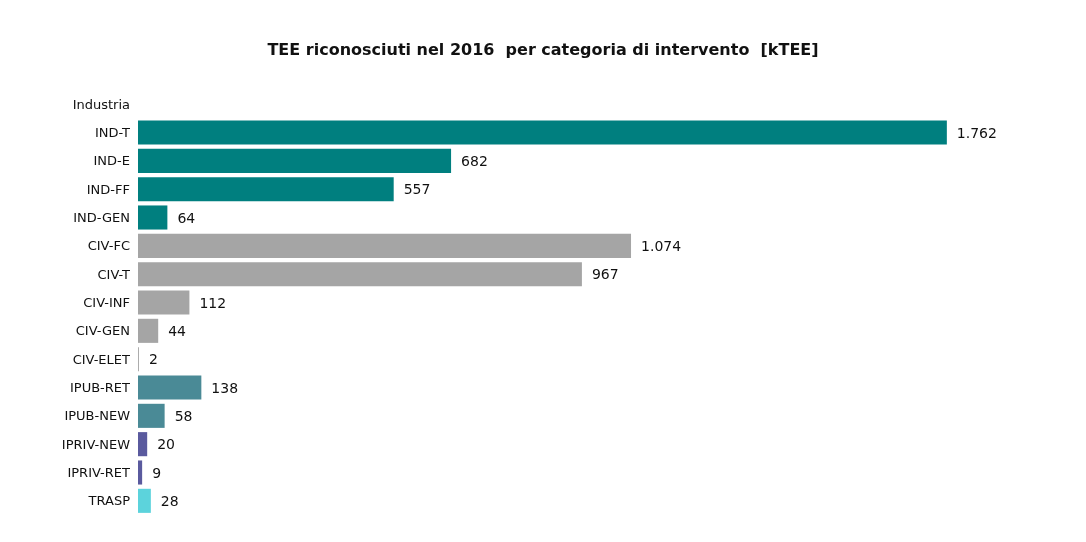  Describe the element at coordinates (976, 132) in the screenshot. I see `data-label: 1.762` at that location.